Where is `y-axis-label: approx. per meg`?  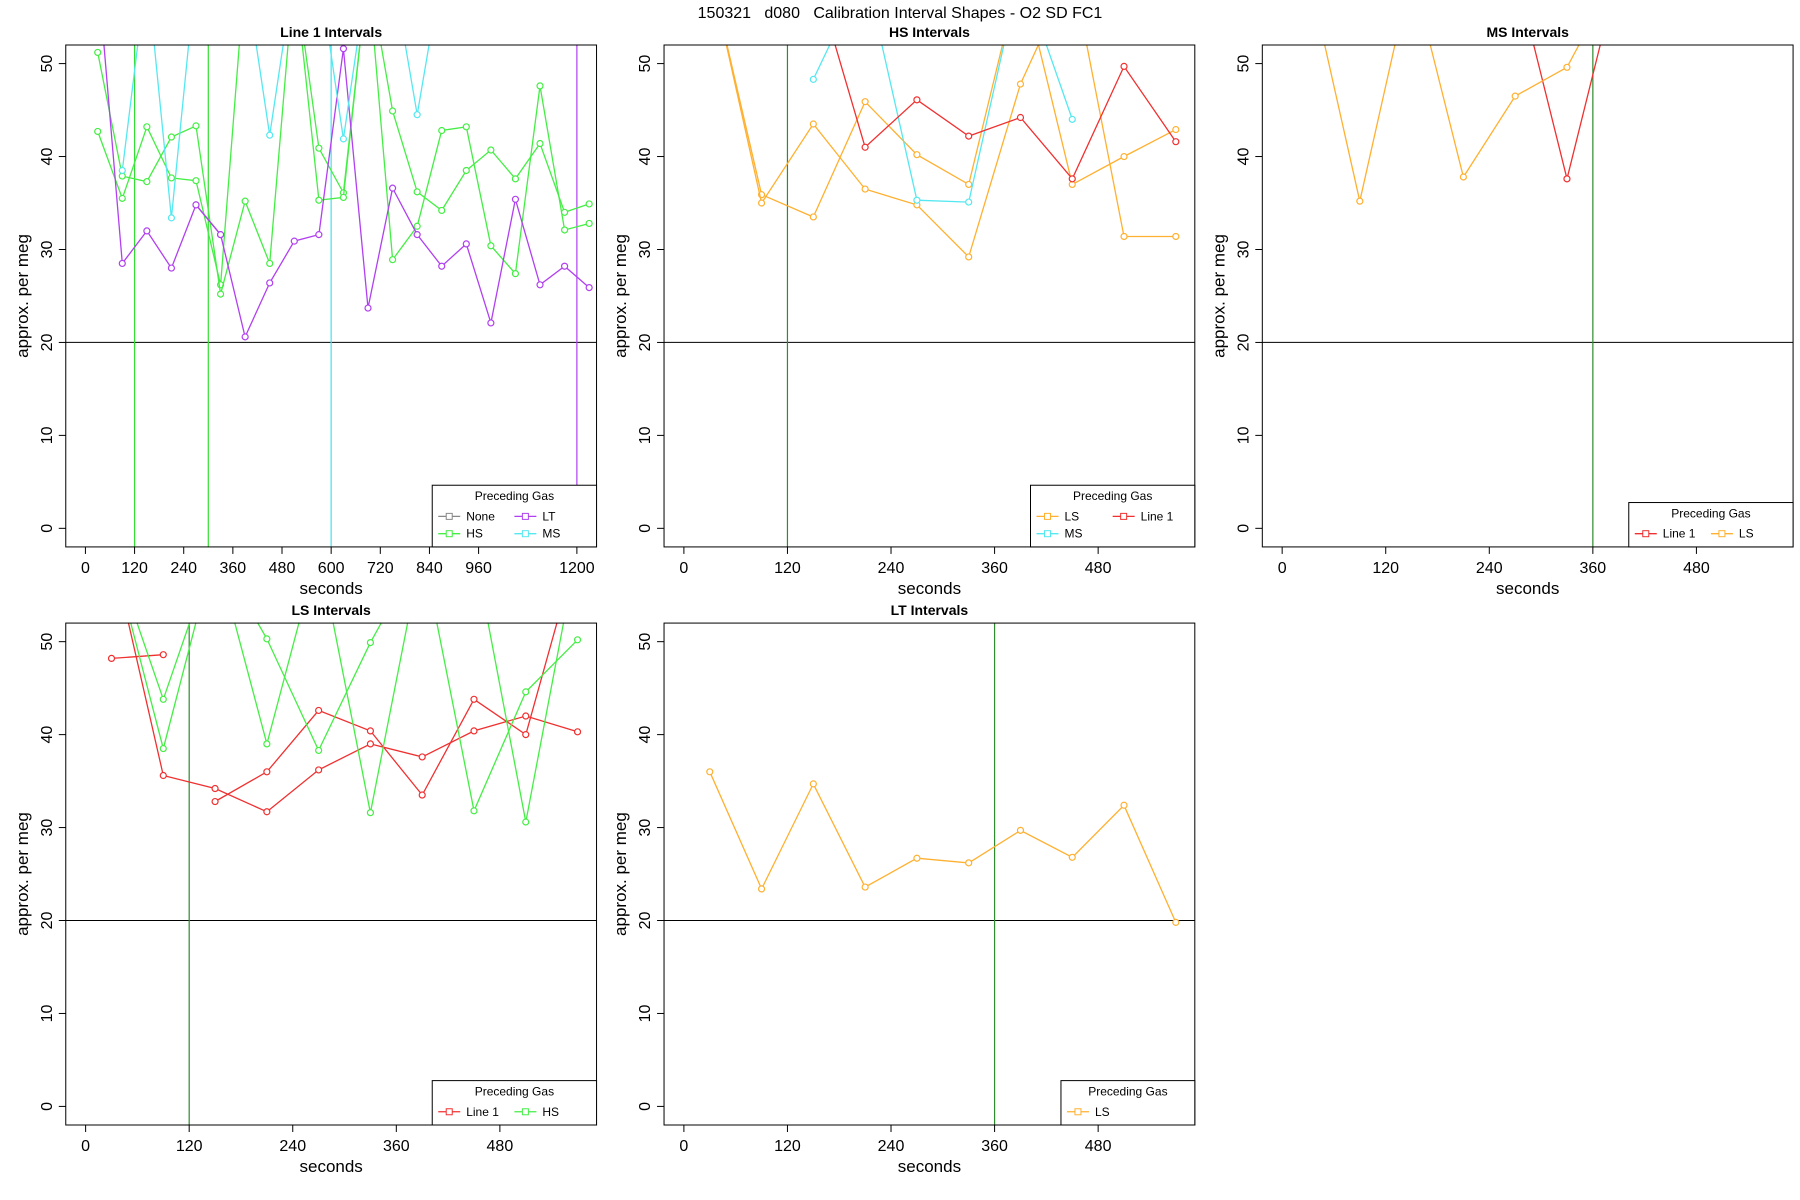
y-axis-label: approx. per meg is located at coordinates (620, 874).